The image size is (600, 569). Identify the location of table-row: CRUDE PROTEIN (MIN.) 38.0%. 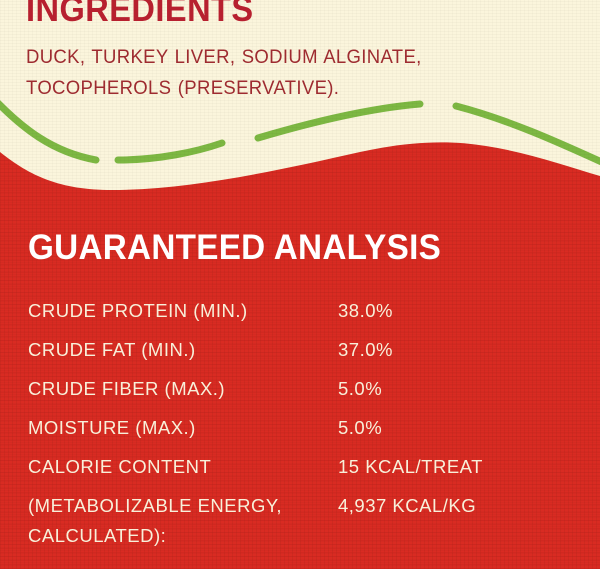
(300, 315).